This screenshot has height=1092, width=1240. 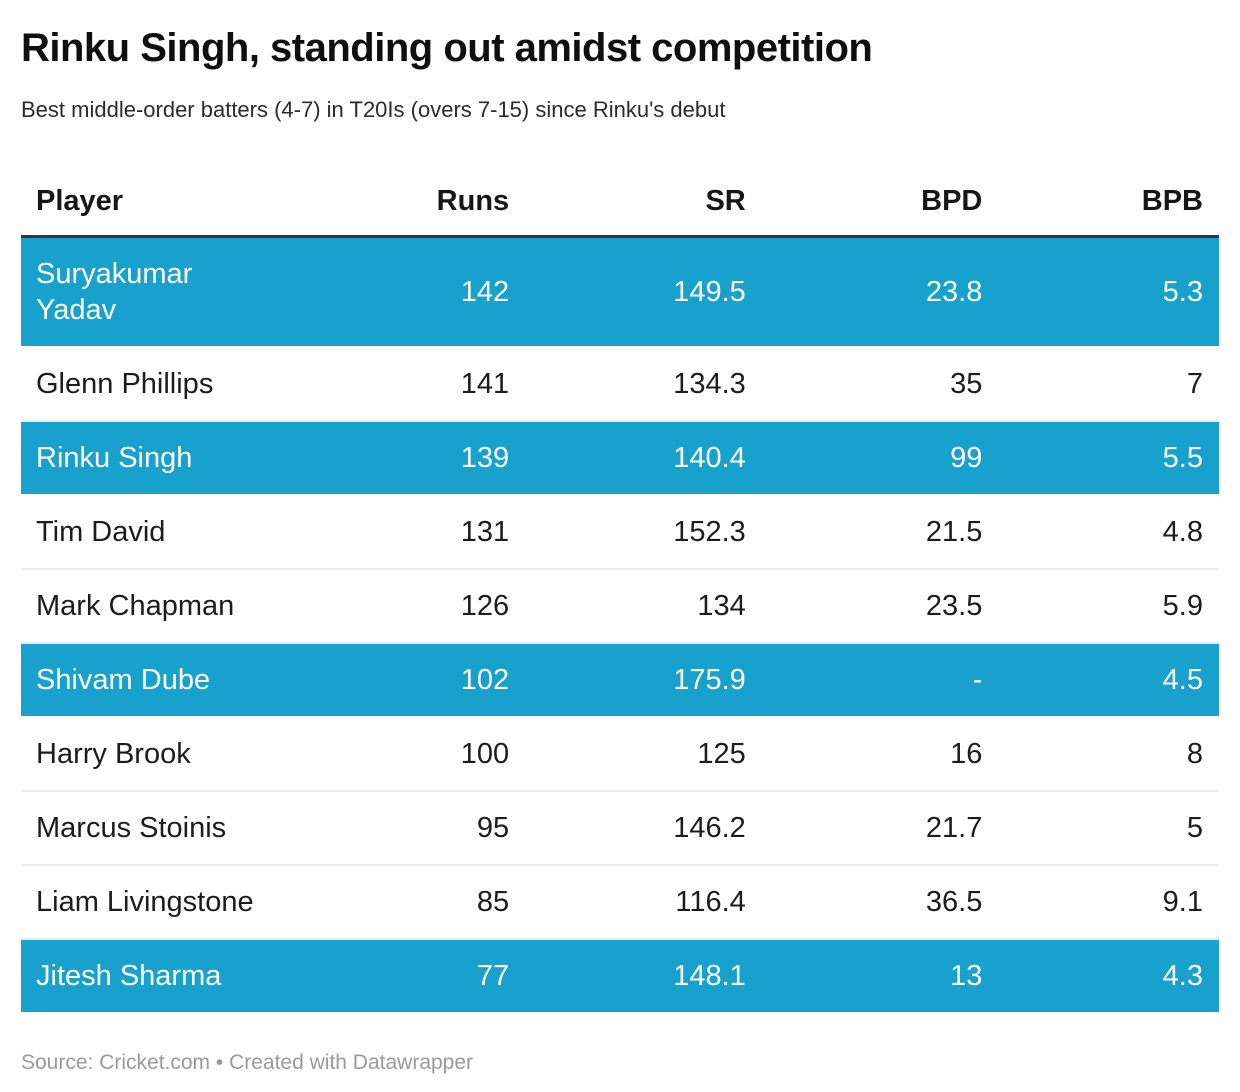 What do you see at coordinates (954, 902) in the screenshot?
I see `bpd-cell: 36.5` at bounding box center [954, 902].